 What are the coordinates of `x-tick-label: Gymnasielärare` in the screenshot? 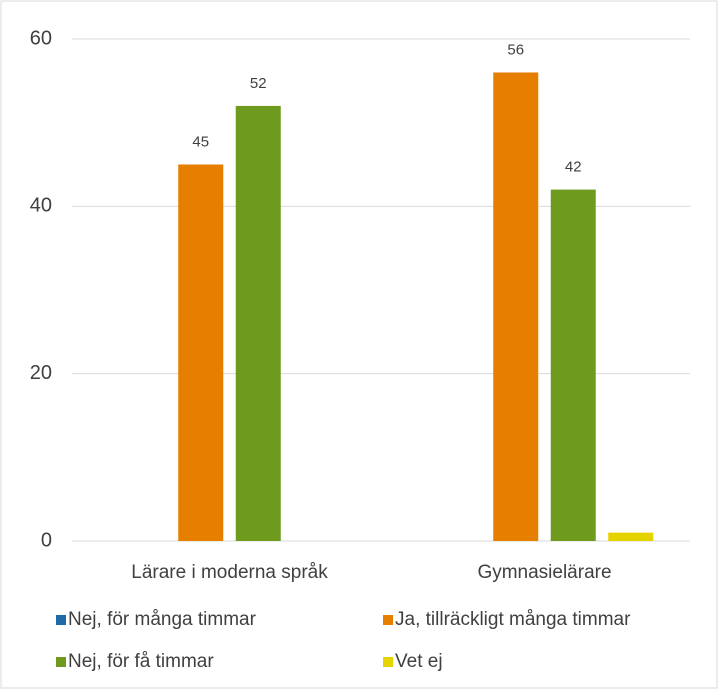 It's located at (544, 572).